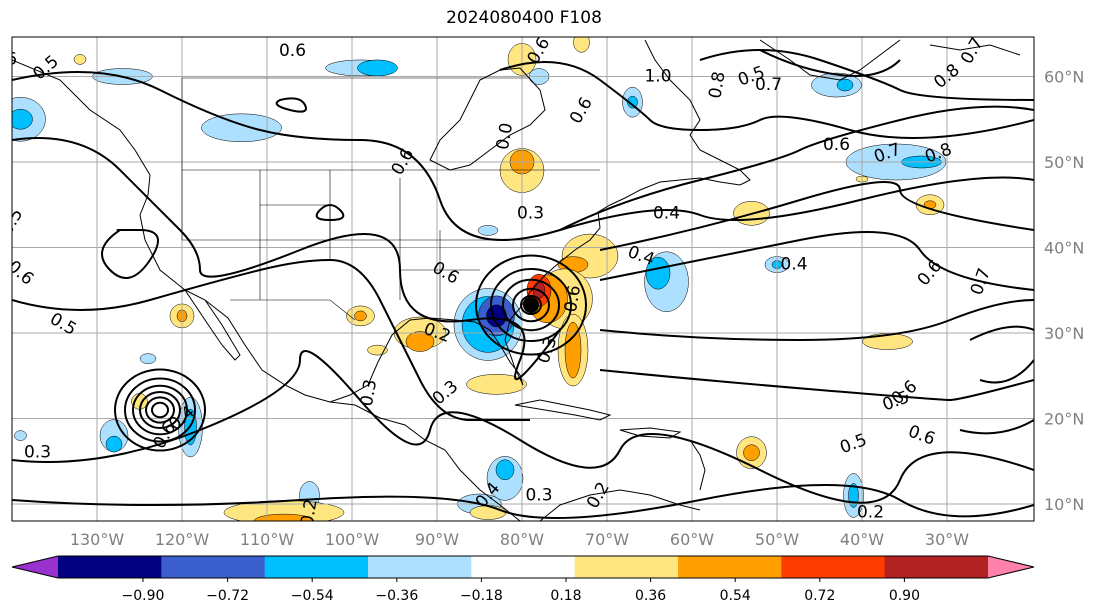 The height and width of the screenshot is (615, 1105). What do you see at coordinates (607, 539) in the screenshot?
I see `longitude-label: 70°W` at bounding box center [607, 539].